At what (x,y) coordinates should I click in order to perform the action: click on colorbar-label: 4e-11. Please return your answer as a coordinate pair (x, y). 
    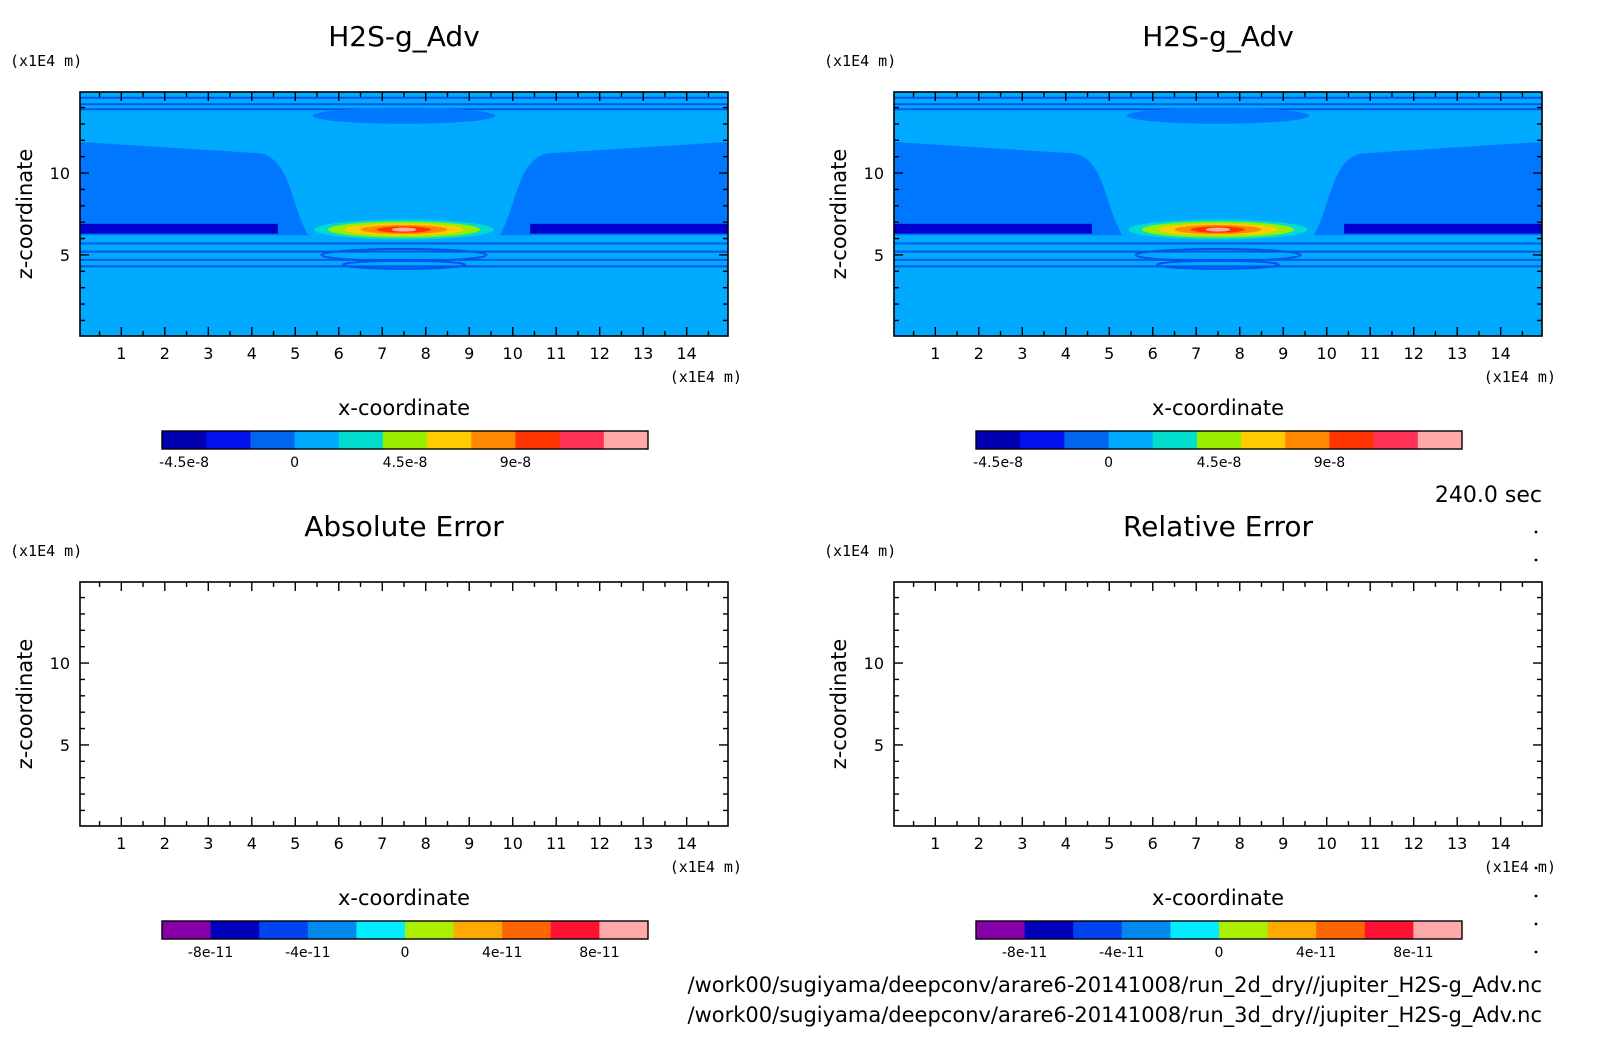
    Looking at the image, I should click on (1316, 953).